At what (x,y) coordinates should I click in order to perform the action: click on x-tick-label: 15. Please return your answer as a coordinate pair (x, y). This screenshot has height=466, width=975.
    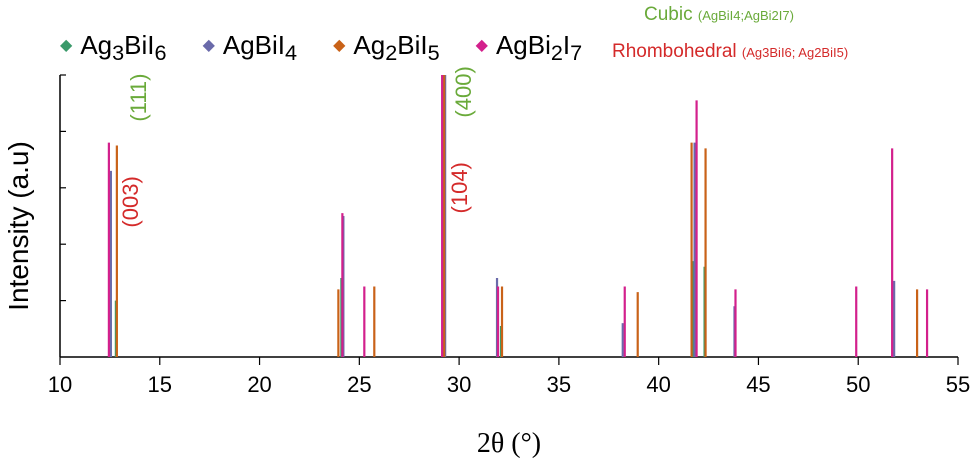
    Looking at the image, I should click on (160, 384).